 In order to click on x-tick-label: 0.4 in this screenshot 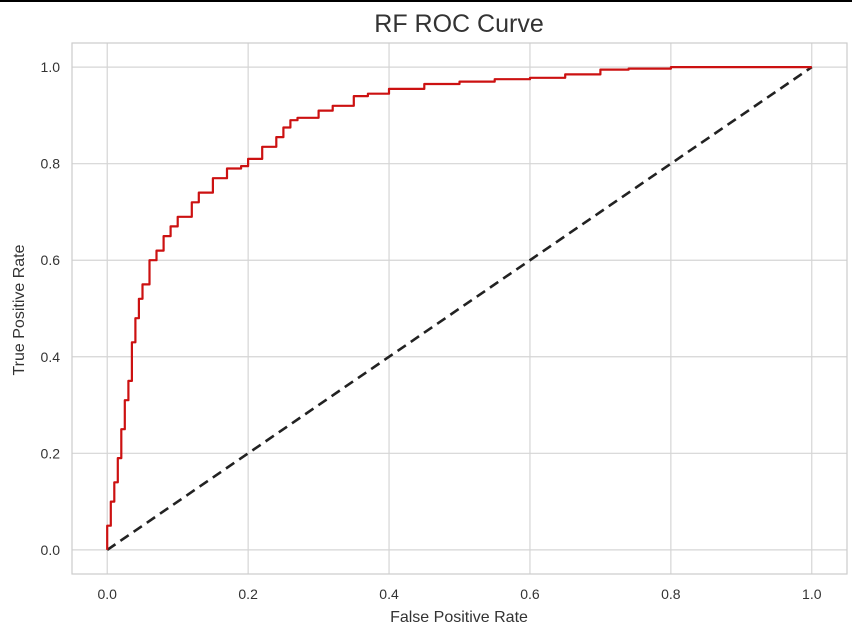, I will do `click(389, 594)`.